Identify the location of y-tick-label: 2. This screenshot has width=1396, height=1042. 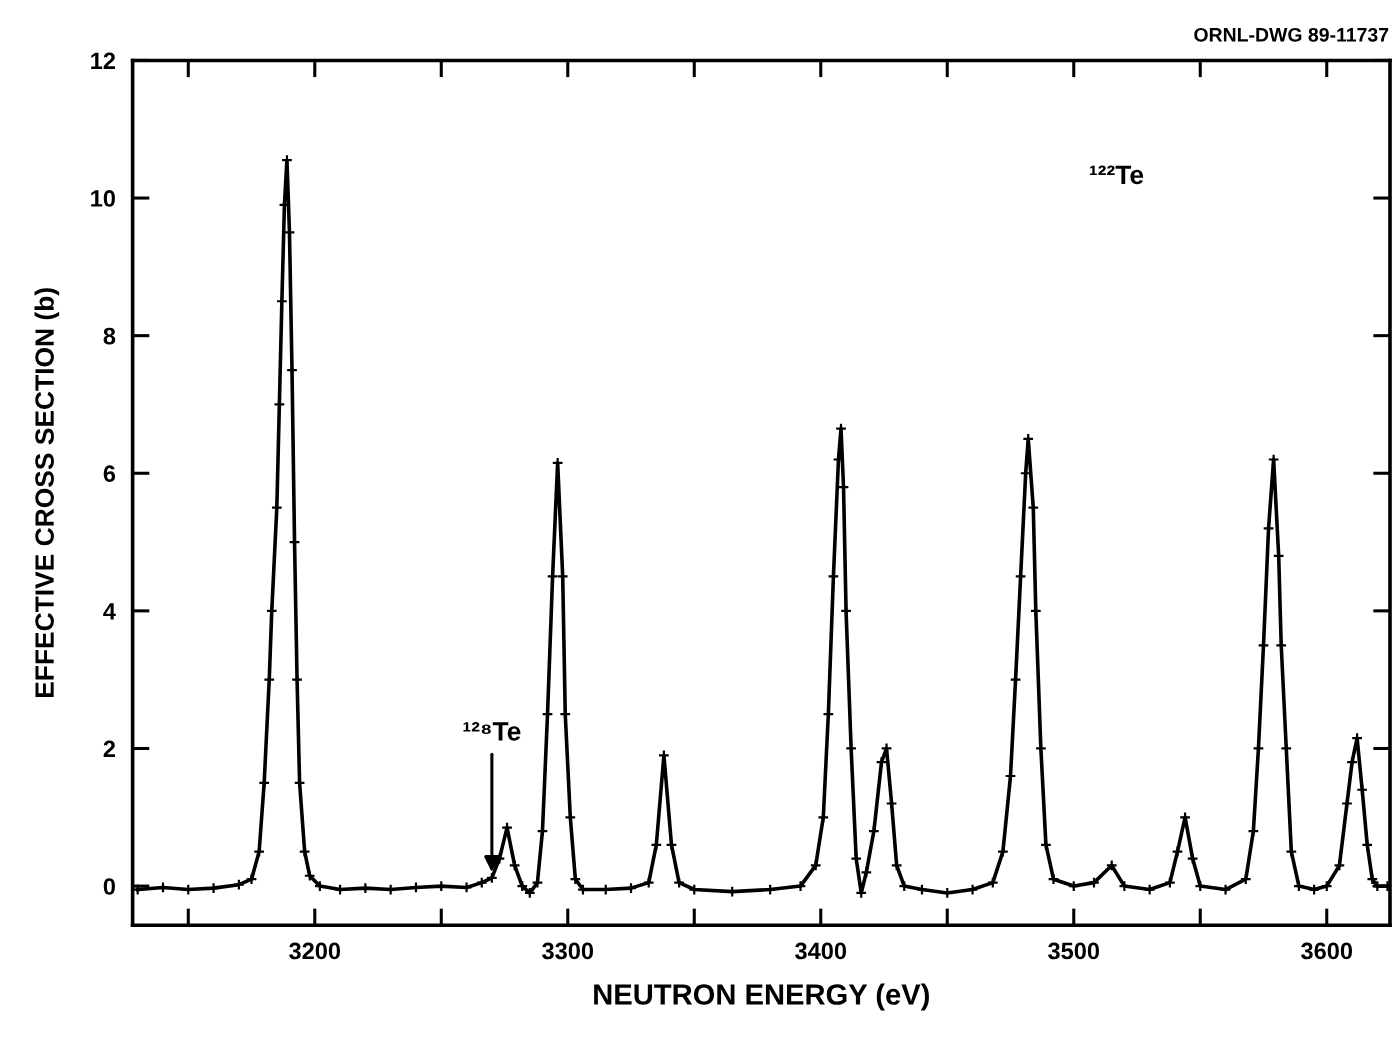
(109, 749).